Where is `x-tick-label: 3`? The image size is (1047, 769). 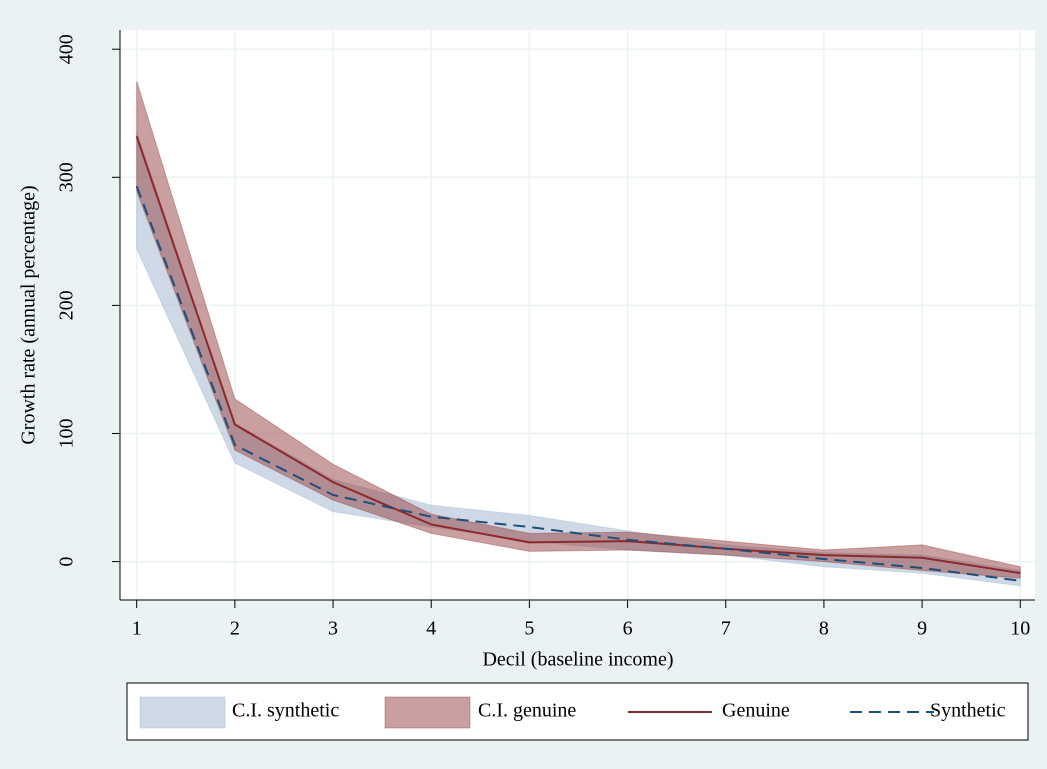 x-tick-label: 3 is located at coordinates (333, 629).